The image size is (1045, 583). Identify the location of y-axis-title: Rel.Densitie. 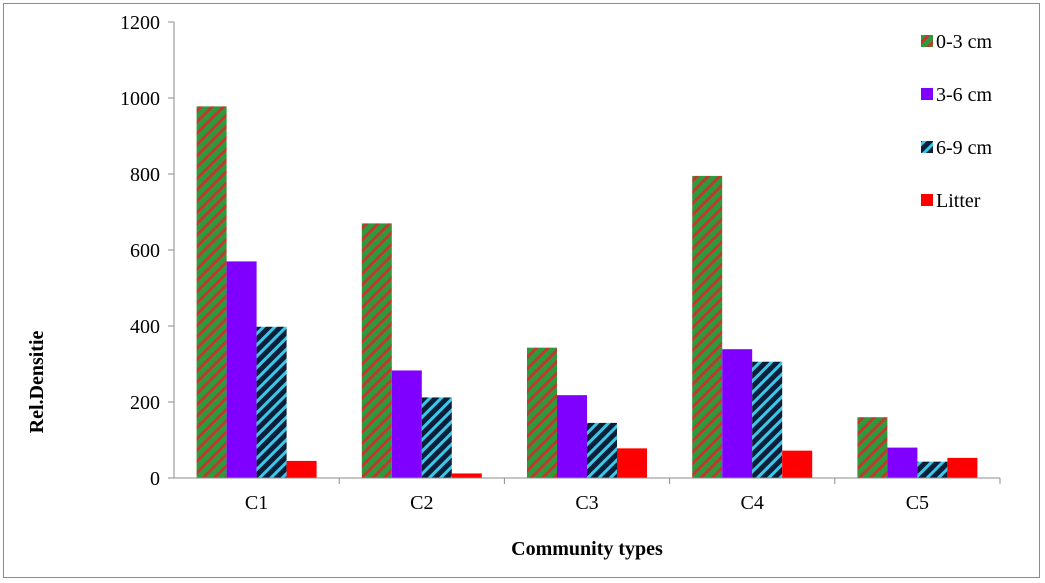
(37, 382).